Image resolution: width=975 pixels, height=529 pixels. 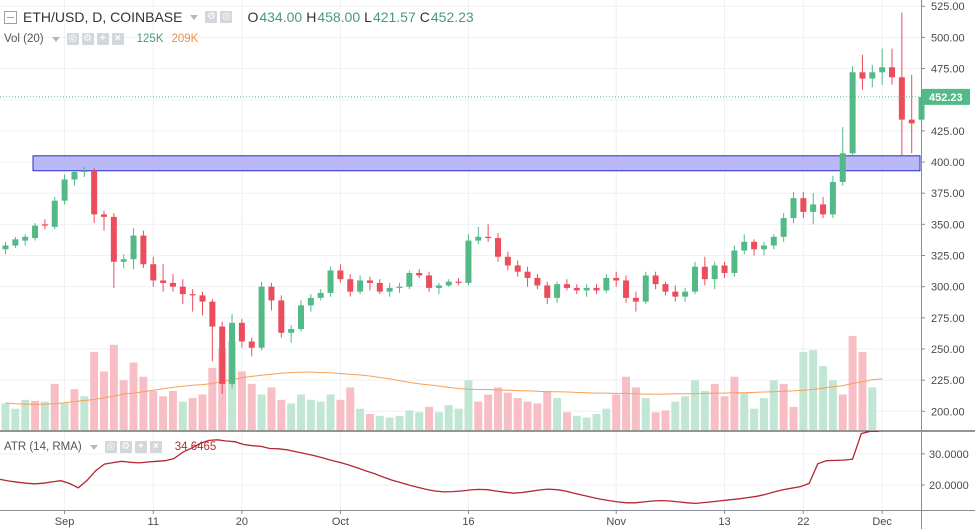 What do you see at coordinates (945, 470) in the screenshot?
I see `atr-axis: 30.0000 20.0000` at bounding box center [945, 470].